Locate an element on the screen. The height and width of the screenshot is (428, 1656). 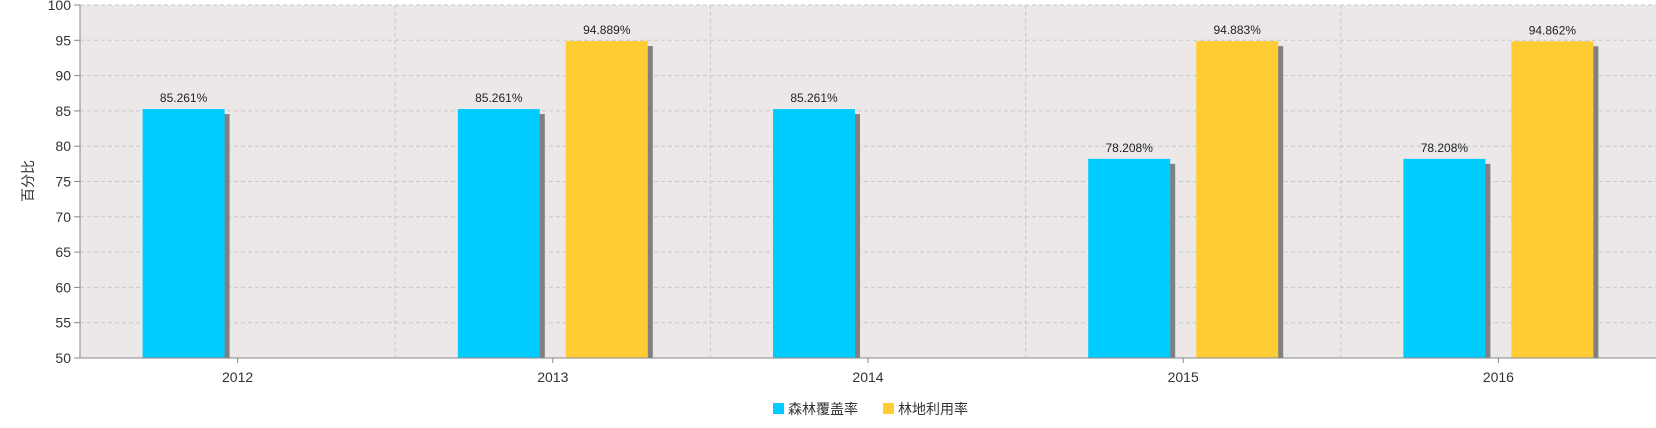
y-tick-label: 80 is located at coordinates (63, 146).